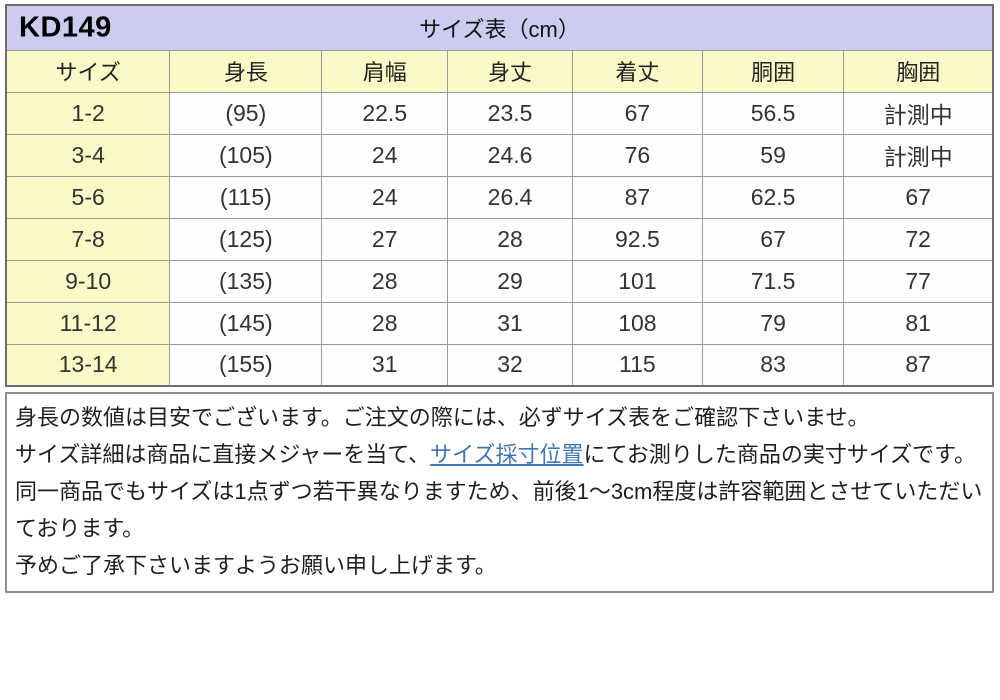 Image resolution: width=1000 pixels, height=700 pixels. What do you see at coordinates (773, 71) in the screenshot?
I see `column-header-waist: 胴囲` at bounding box center [773, 71].